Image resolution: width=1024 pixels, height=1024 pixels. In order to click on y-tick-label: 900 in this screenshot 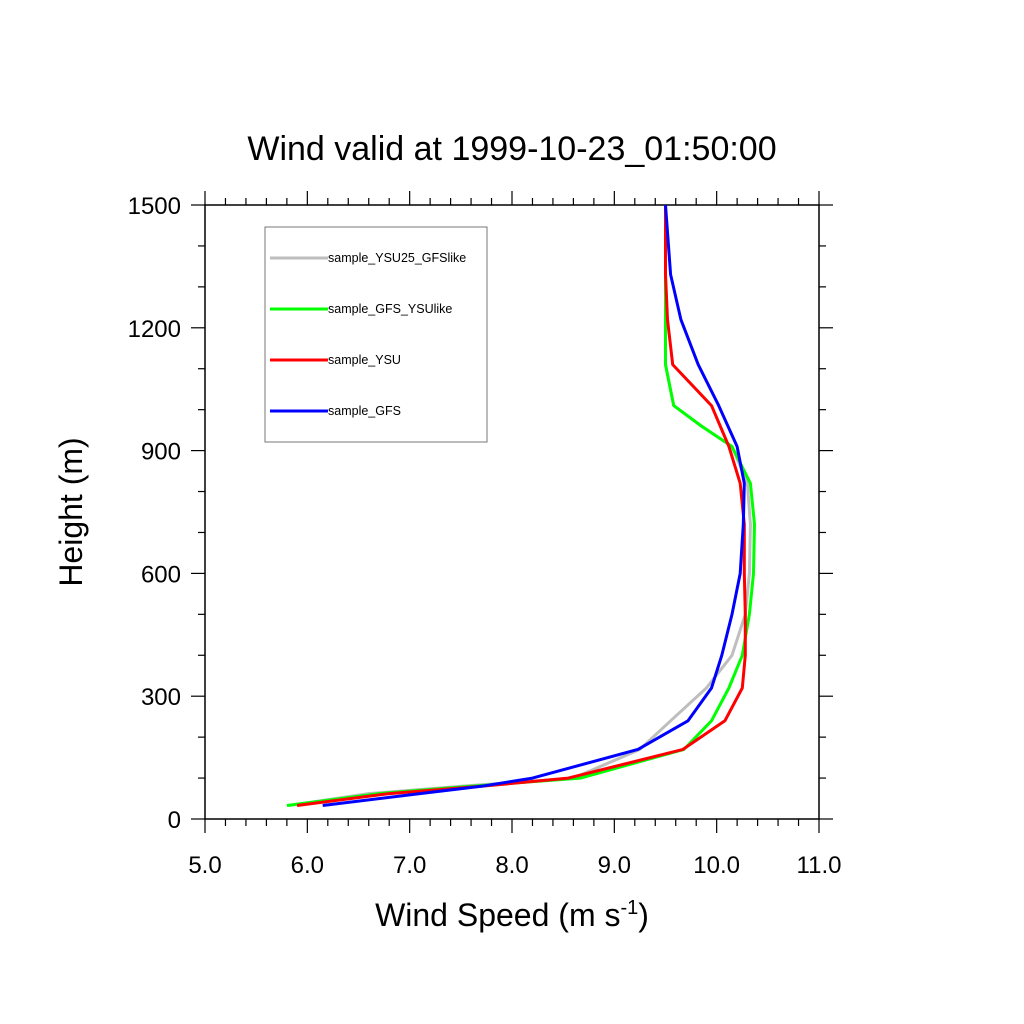, I will do `click(161, 452)`.